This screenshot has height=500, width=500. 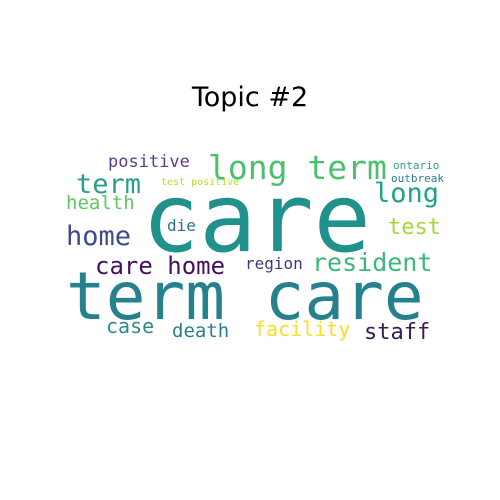 What do you see at coordinates (297, 167) in the screenshot?
I see `word-long-term: long term` at bounding box center [297, 167].